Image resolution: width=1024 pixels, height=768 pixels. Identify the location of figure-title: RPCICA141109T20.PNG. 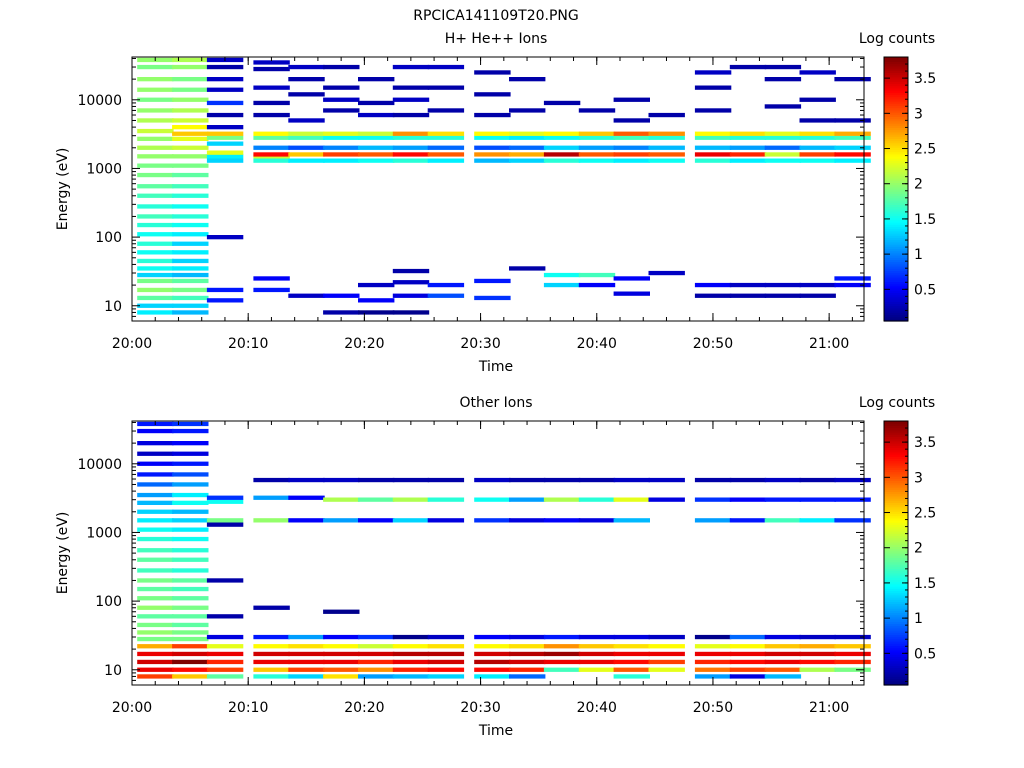
(495, 16).